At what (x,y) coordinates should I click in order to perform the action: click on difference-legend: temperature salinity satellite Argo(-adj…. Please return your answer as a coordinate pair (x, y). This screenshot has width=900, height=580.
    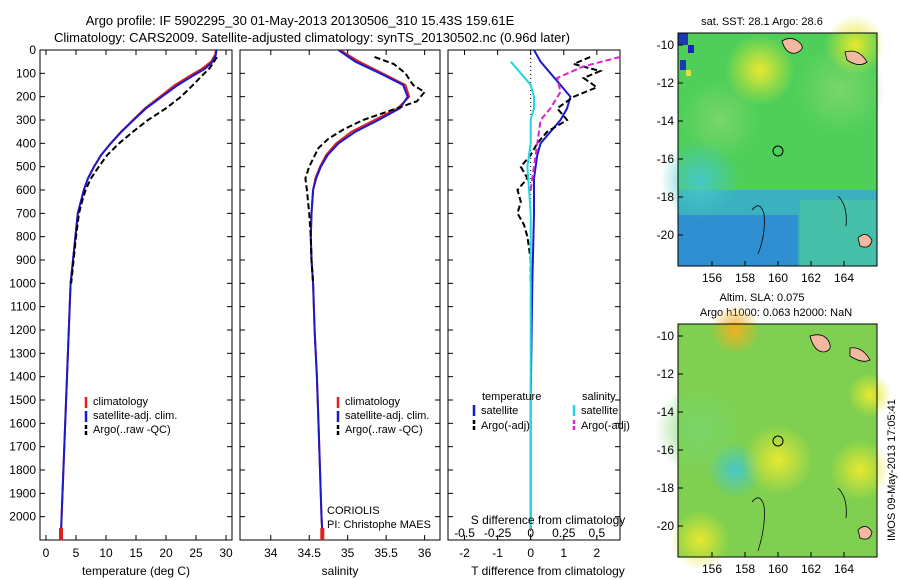
    Looking at the image, I should click on (551, 411).